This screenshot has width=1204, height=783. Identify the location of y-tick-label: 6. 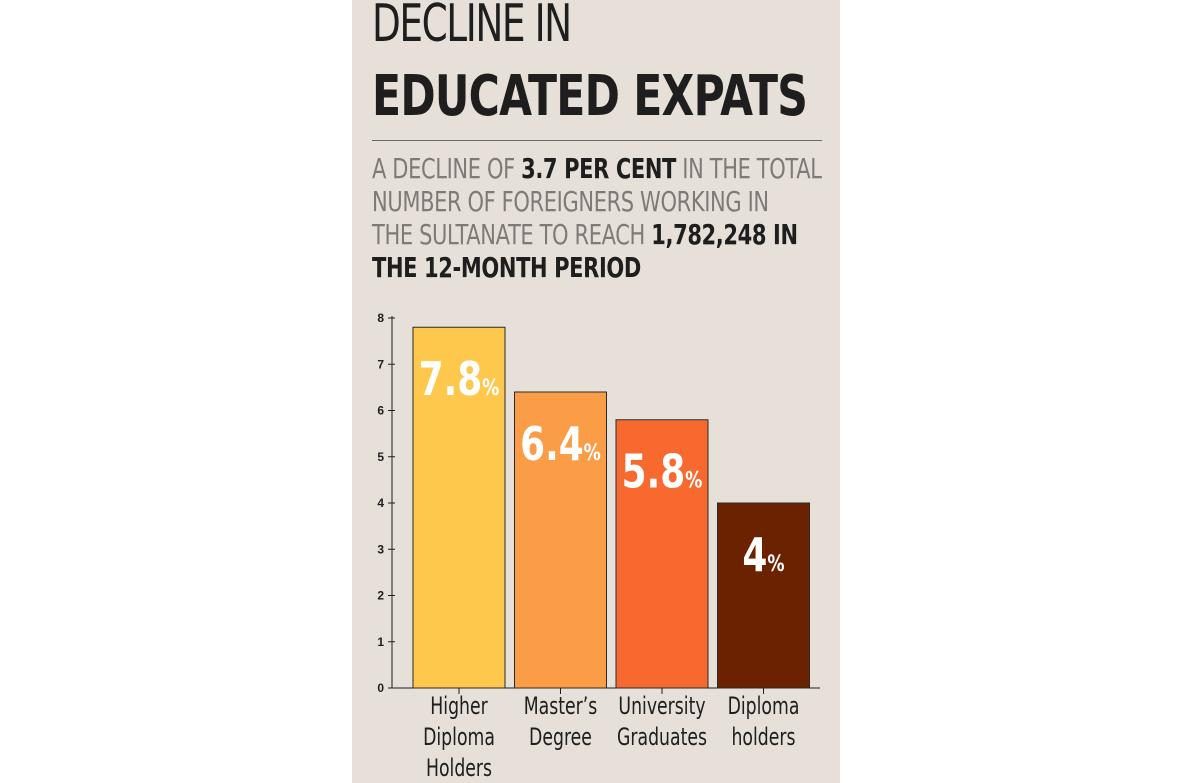
(380, 411).